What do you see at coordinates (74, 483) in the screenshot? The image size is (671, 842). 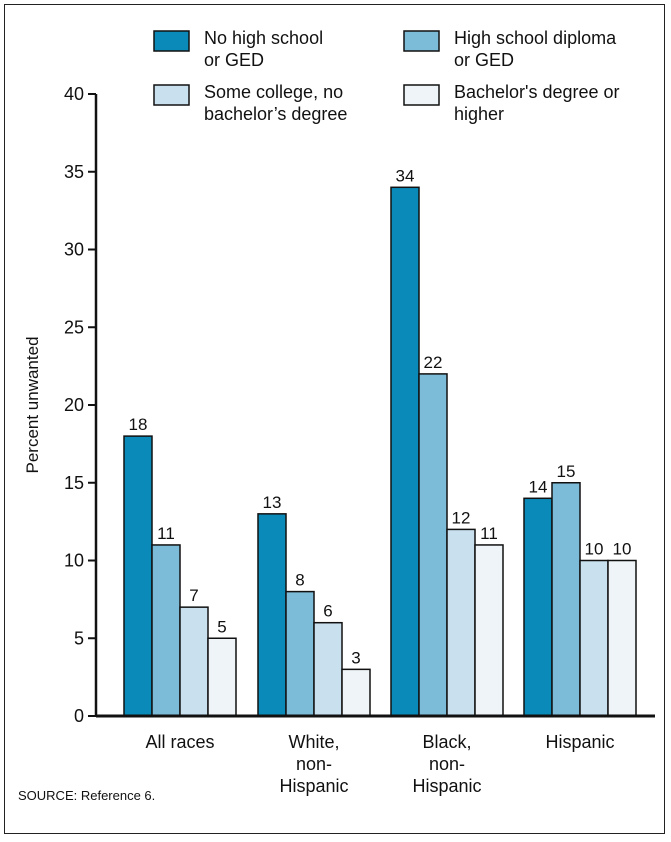 I see `y-tick-label: 15` at bounding box center [74, 483].